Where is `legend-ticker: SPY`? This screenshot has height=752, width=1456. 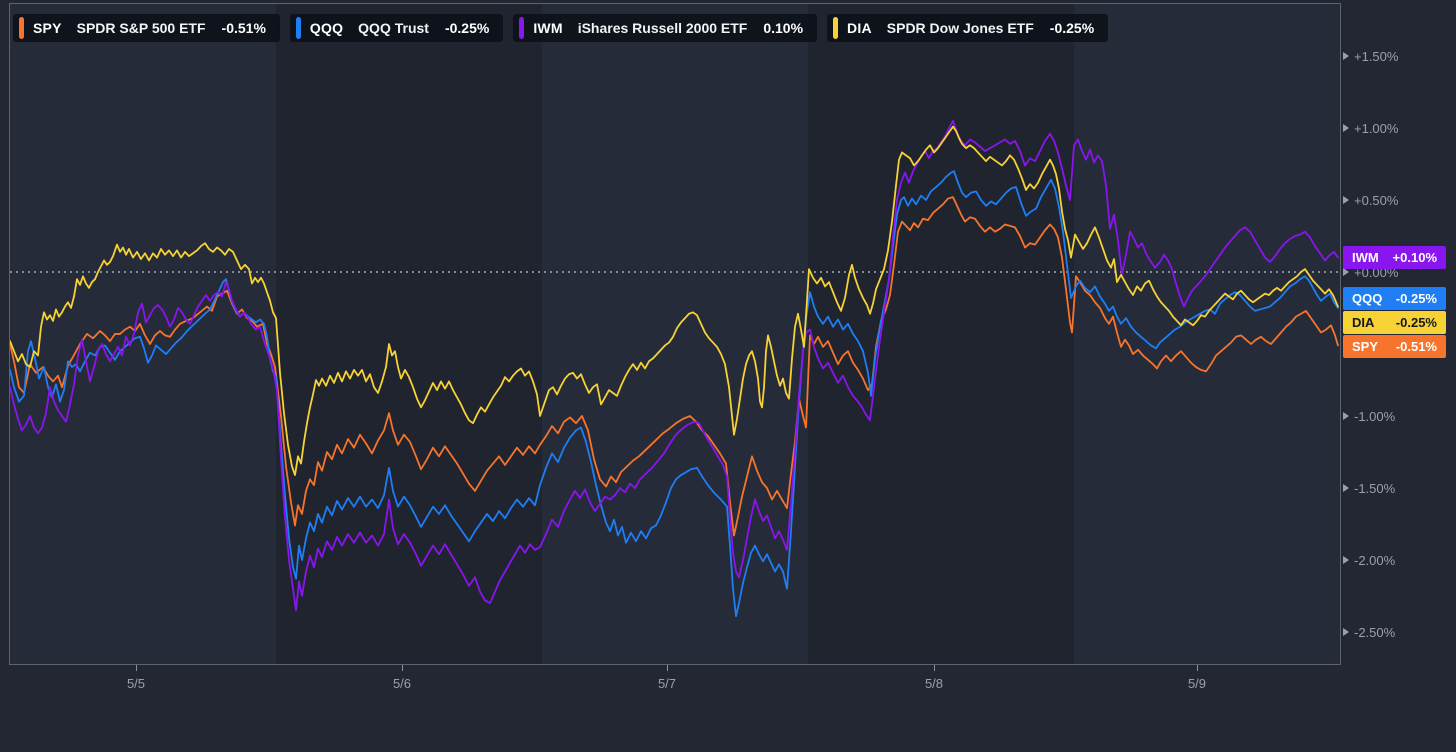 legend-ticker: SPY is located at coordinates (47, 28).